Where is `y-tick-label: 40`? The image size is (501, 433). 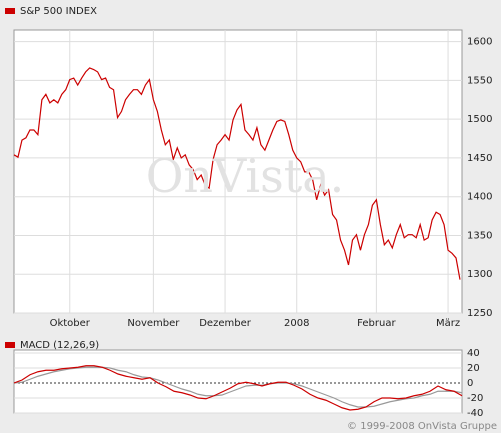 y-tick-label: 40 is located at coordinates (473, 353).